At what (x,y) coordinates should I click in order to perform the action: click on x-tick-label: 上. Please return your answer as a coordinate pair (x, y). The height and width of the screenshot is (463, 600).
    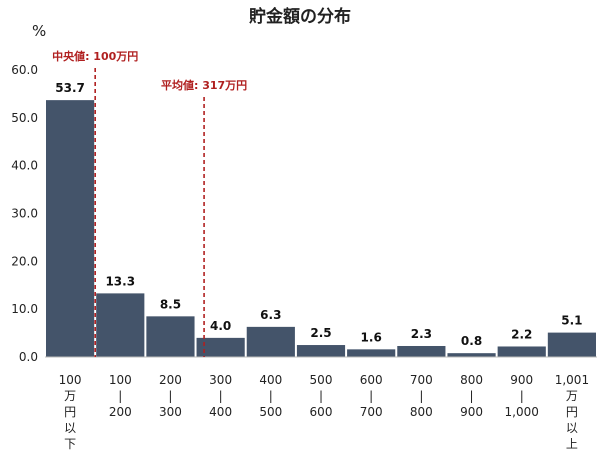
    Looking at the image, I should click on (572, 444).